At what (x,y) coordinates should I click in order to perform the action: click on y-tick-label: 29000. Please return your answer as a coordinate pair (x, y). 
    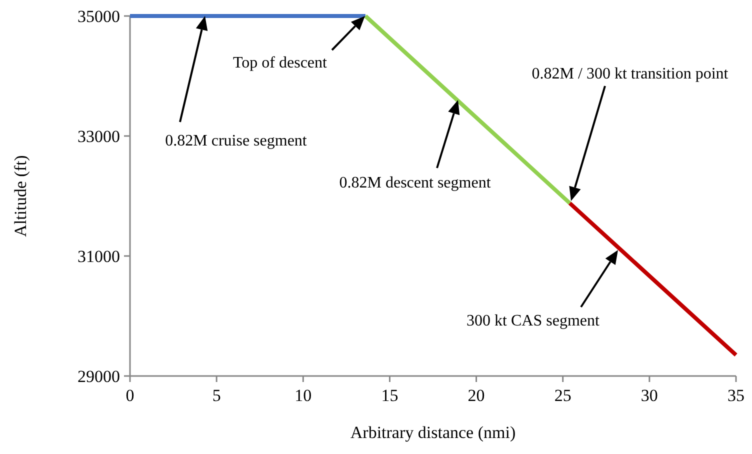
    Looking at the image, I should click on (99, 376).